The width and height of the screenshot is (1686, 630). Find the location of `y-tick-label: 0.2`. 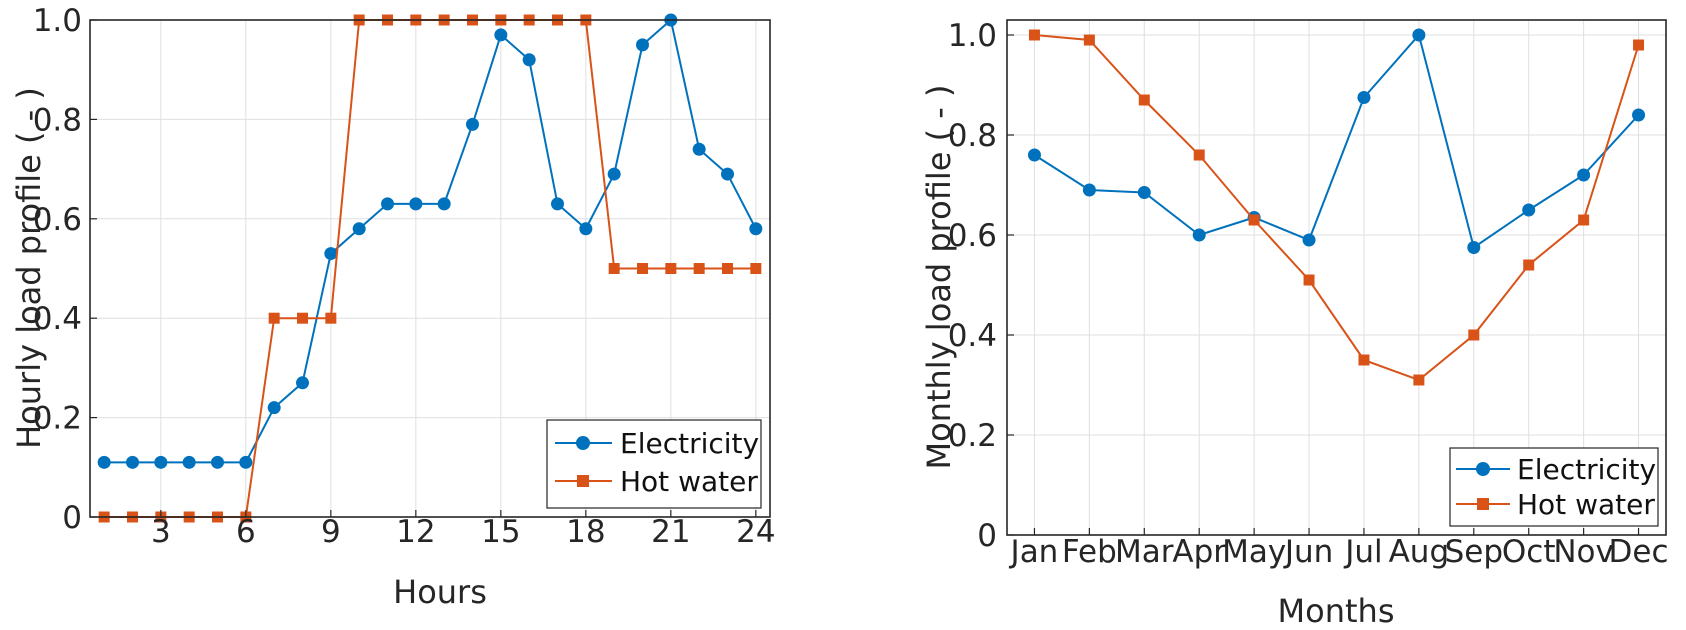

y-tick-label: 0.2 is located at coordinates (972, 436).